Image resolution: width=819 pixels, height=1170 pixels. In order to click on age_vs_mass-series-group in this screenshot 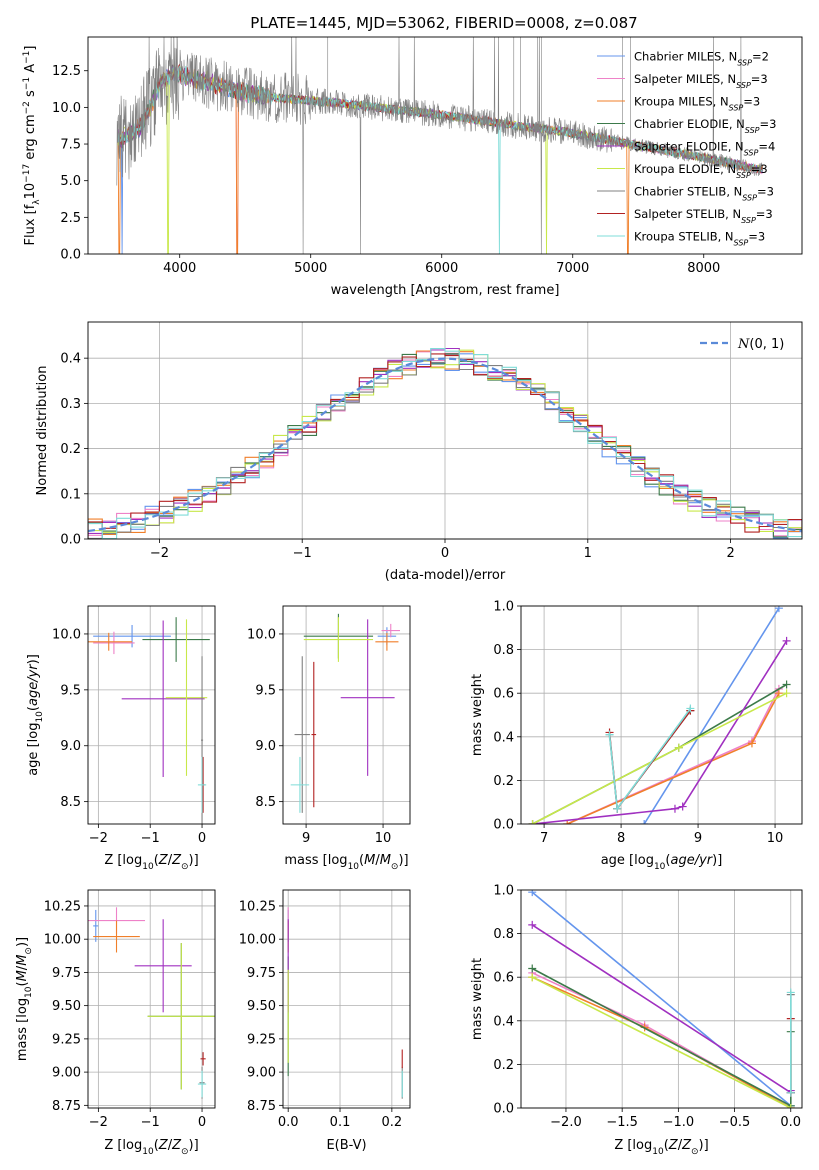, I will do `click(345, 713)`.